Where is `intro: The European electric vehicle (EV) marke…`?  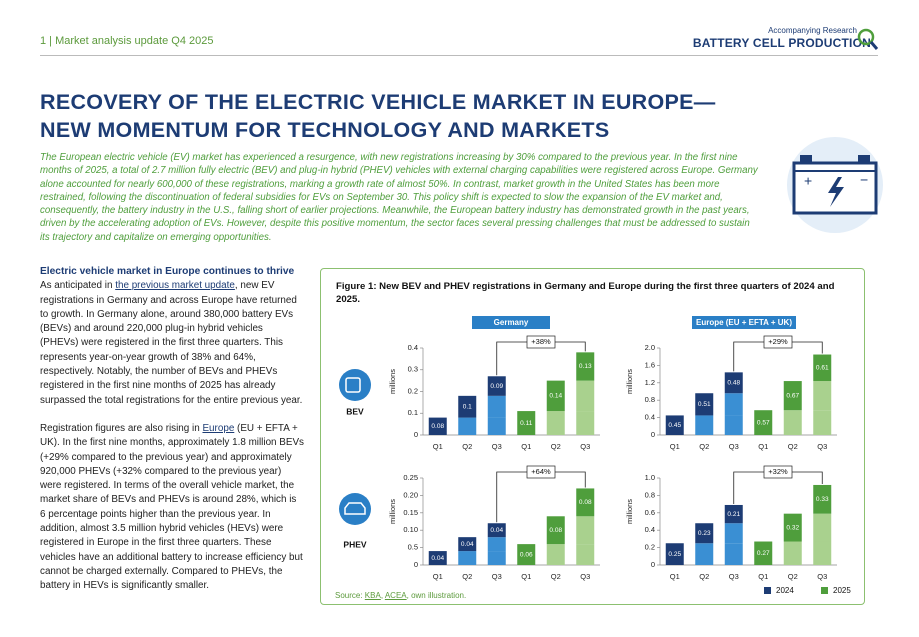
intro: The European electric vehicle (EV) marke… is located at coordinates (399, 197).